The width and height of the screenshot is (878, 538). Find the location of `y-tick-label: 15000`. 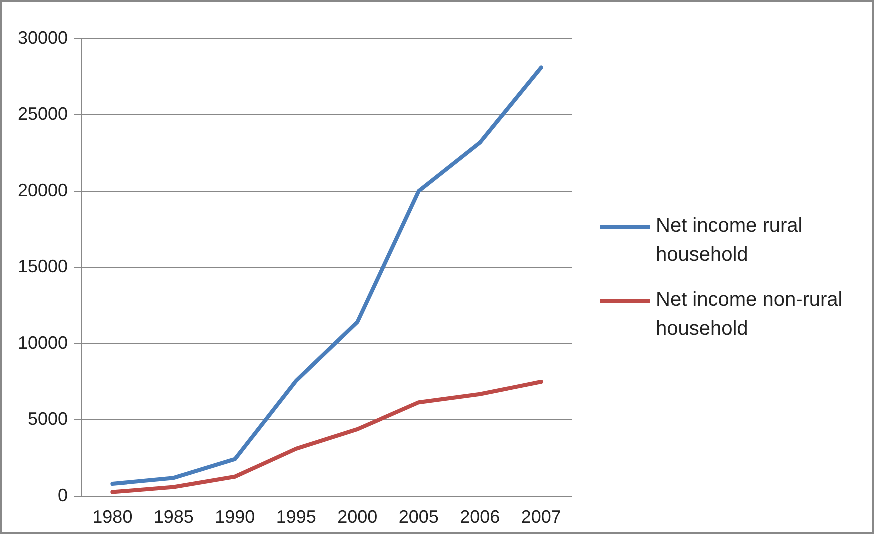

y-tick-label: 15000 is located at coordinates (43, 266).